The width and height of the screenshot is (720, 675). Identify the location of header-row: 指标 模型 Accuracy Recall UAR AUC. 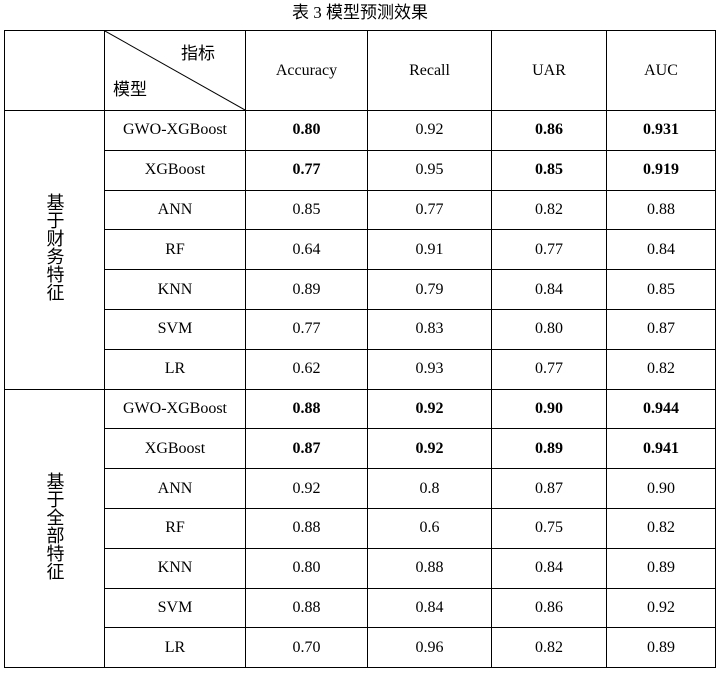
(360, 70).